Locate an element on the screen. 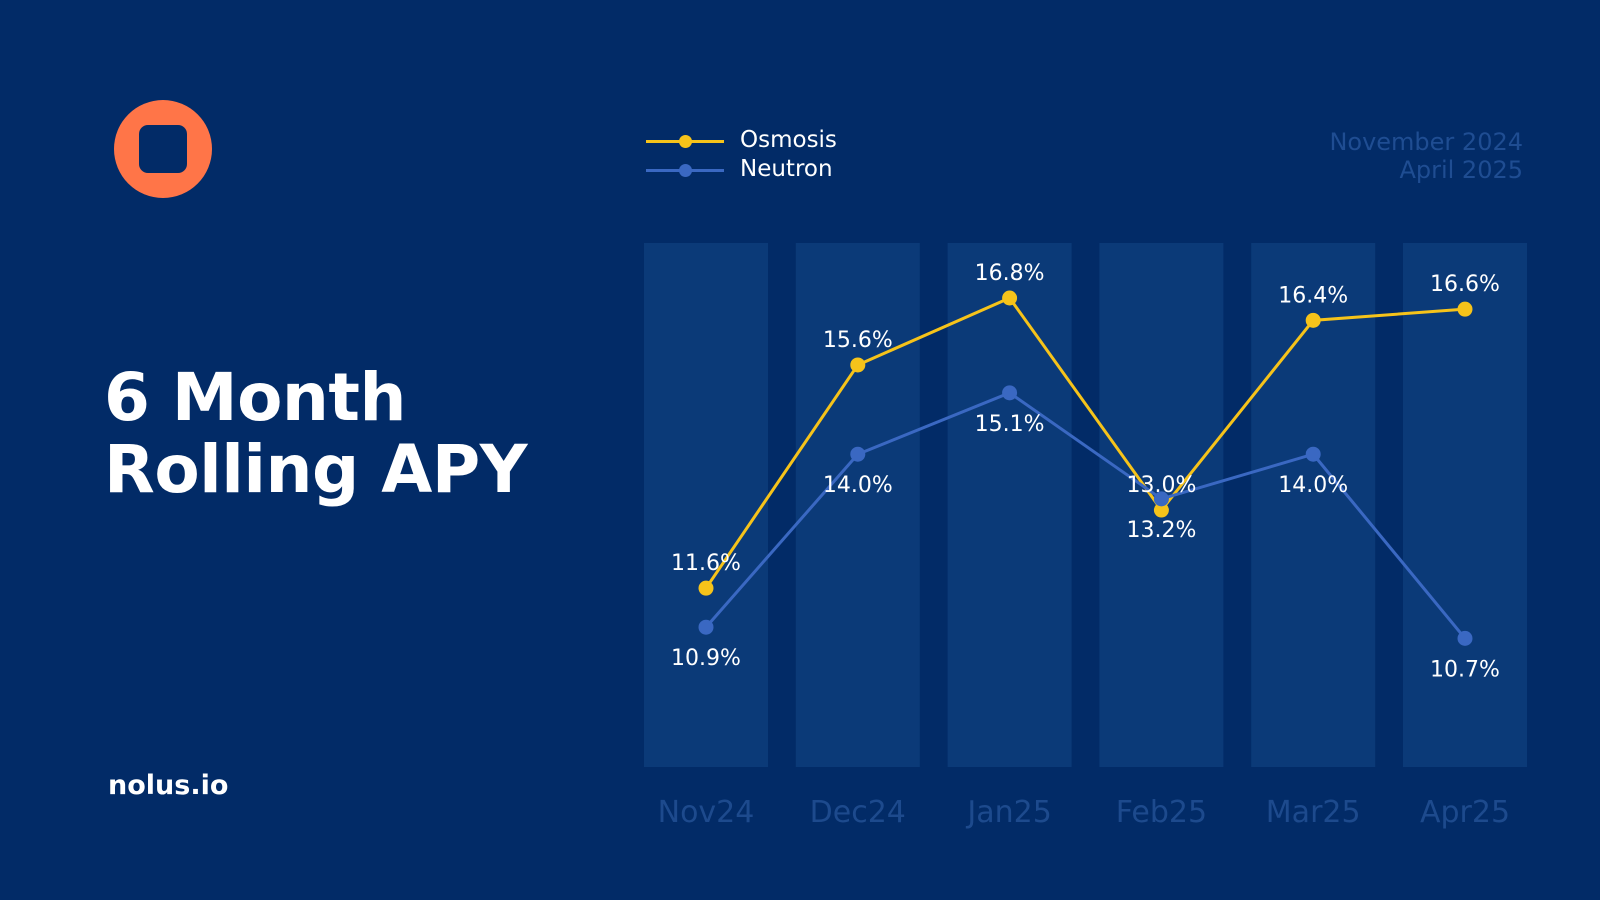  site-link: nolus.io is located at coordinates (168, 785).